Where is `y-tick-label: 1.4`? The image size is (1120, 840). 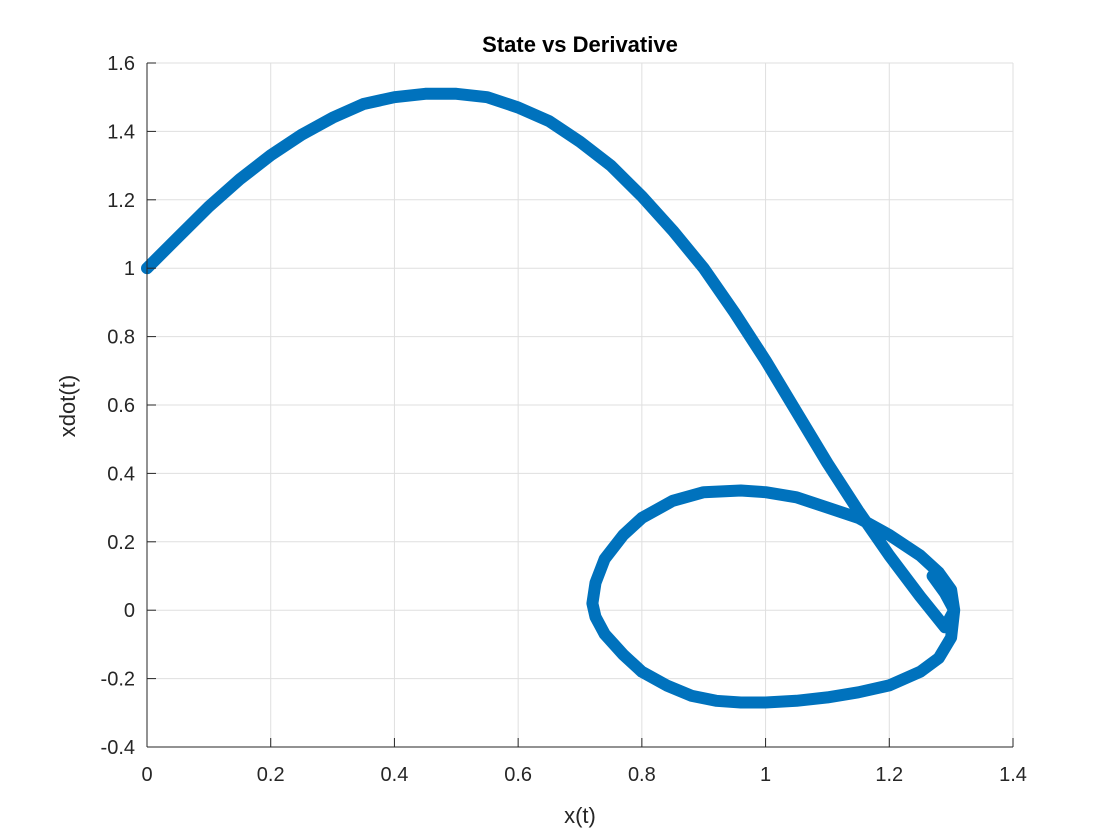
y-tick-label: 1.4 is located at coordinates (121, 132).